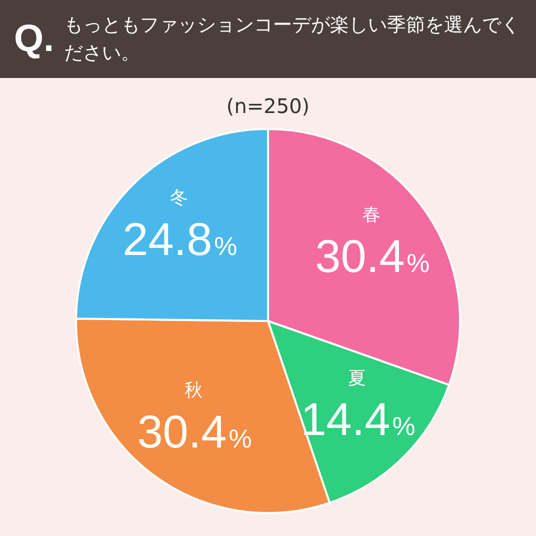 The image size is (536, 536). Describe the element at coordinates (358, 419) in the screenshot. I see `data-label: 14.4%` at that location.